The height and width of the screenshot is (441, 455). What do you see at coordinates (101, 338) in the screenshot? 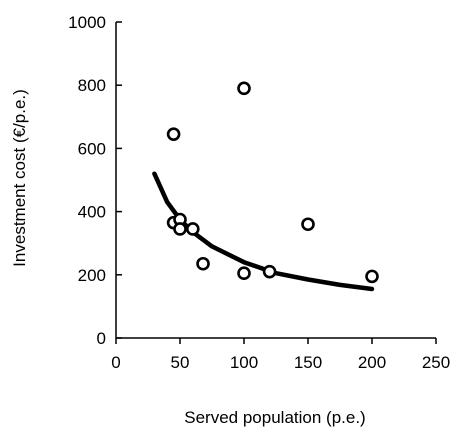
I see `y-tick-label: 0` at bounding box center [101, 338].